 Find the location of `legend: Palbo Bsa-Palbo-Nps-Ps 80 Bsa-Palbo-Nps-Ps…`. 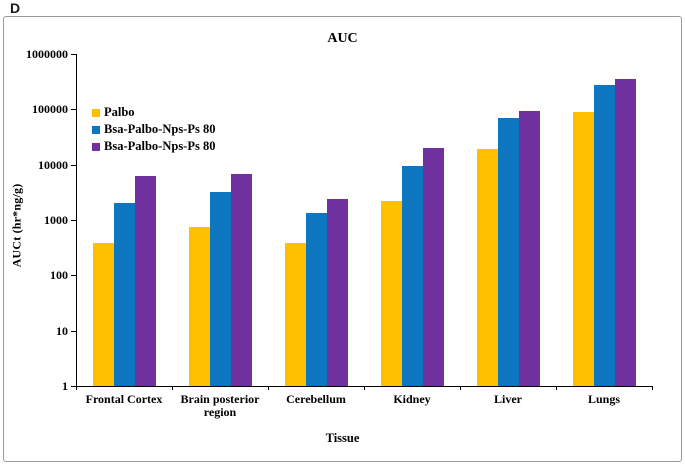

legend: Palbo Bsa-Palbo-Nps-Ps 80 Bsa-Palbo-Nps-Ps… is located at coordinates (153, 129).